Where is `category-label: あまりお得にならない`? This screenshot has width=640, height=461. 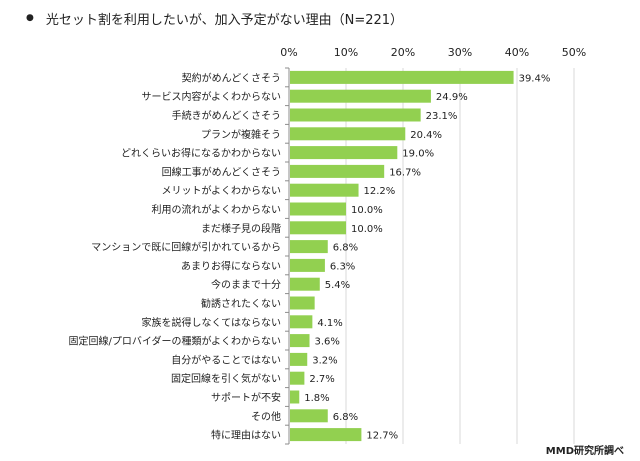
category-label: あまりお得にならない is located at coordinates (231, 266).